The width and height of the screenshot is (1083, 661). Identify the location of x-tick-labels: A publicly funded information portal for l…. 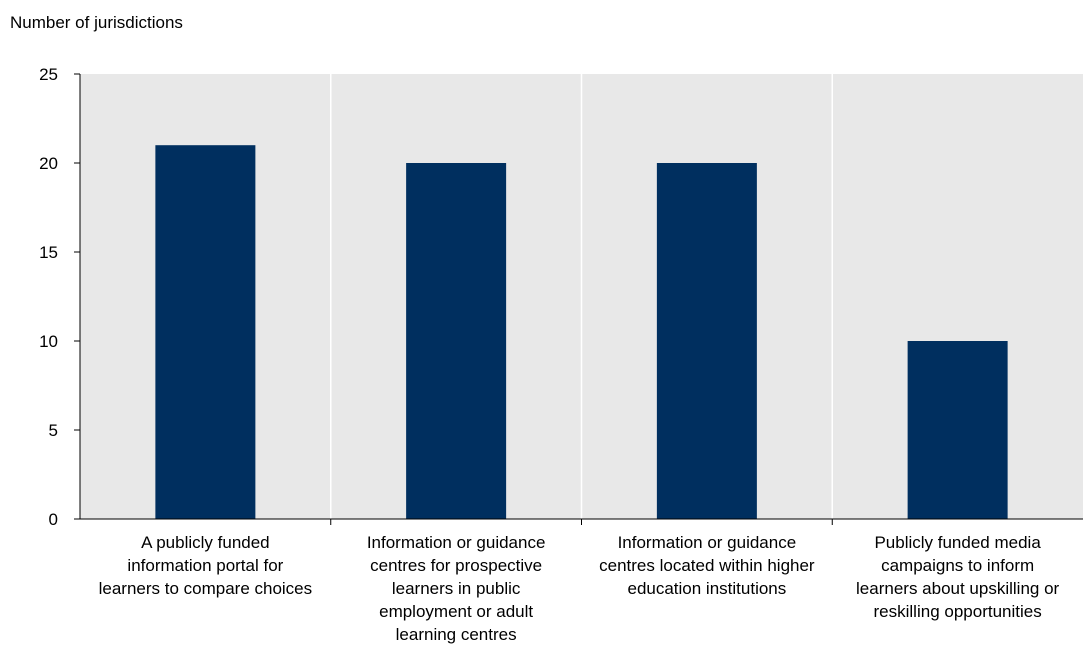
(579, 588).